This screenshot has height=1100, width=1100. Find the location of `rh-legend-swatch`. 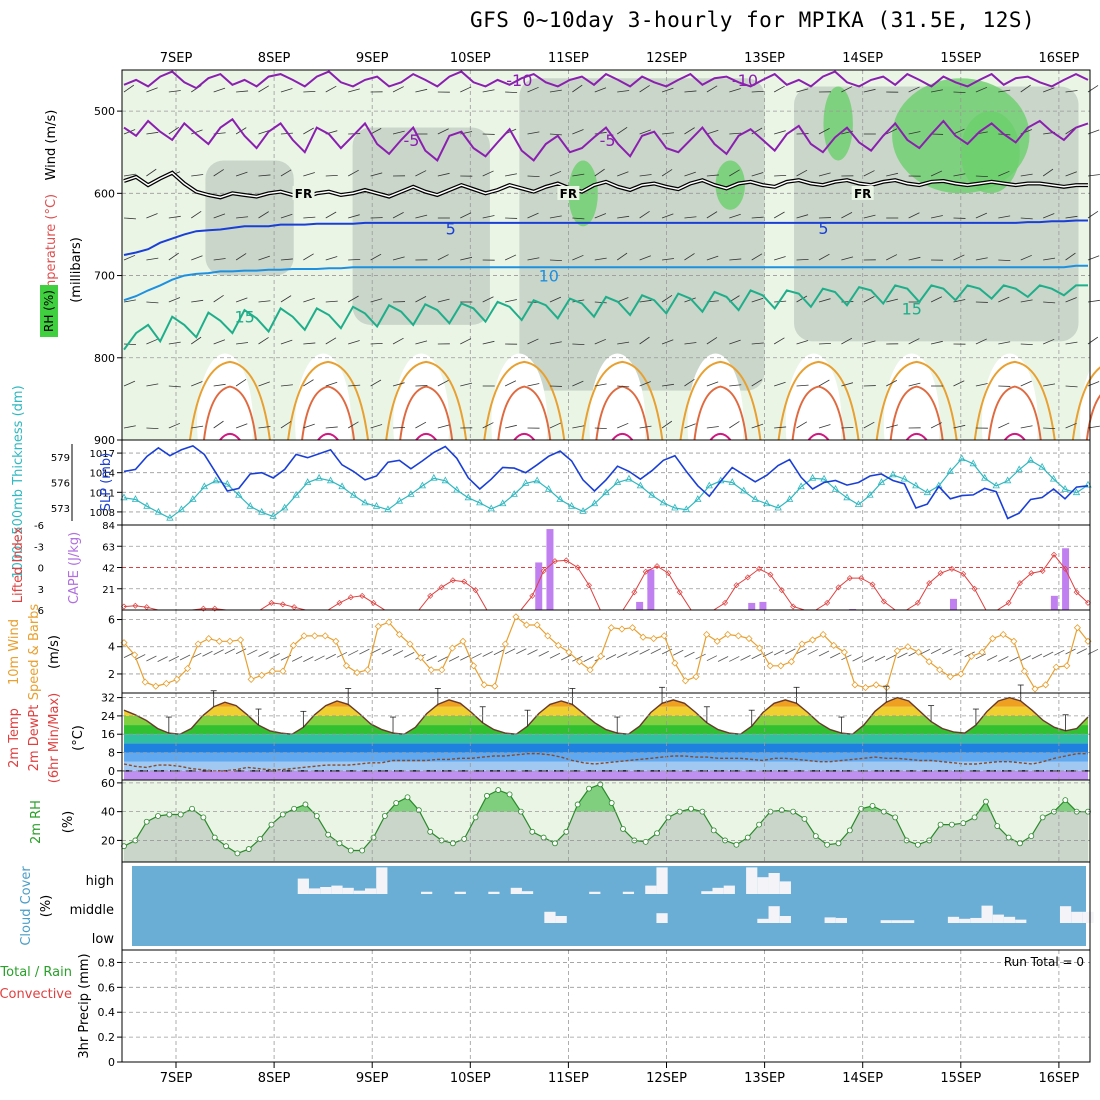

rh-legend-swatch is located at coordinates (49, 311).